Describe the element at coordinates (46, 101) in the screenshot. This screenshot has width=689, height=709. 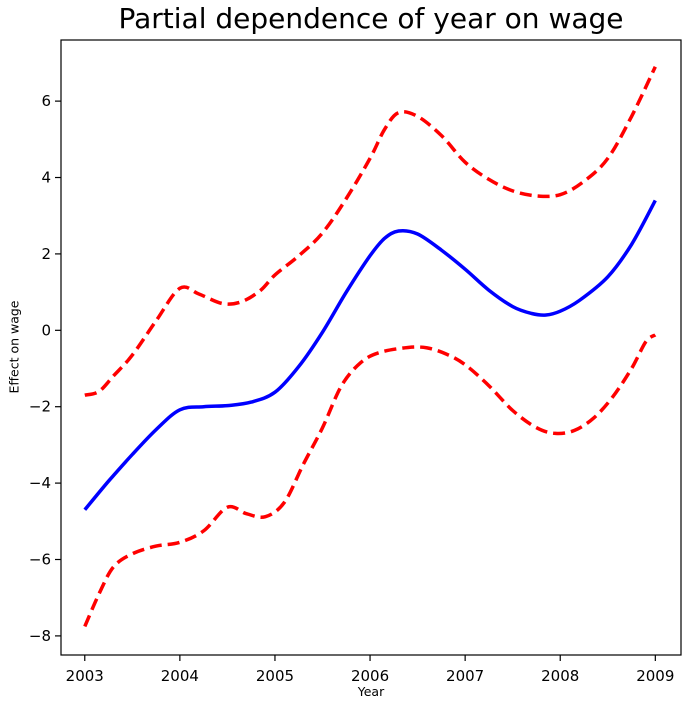
I see `y-tick-label: 6` at that location.